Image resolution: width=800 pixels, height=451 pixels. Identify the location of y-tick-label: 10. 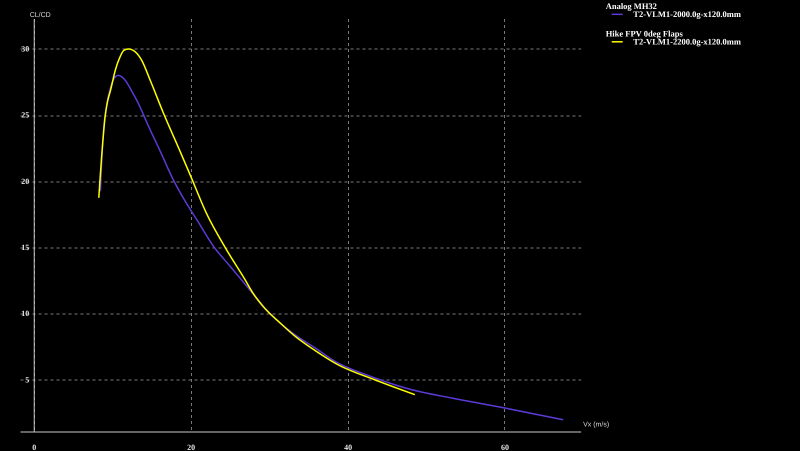
(25, 313).